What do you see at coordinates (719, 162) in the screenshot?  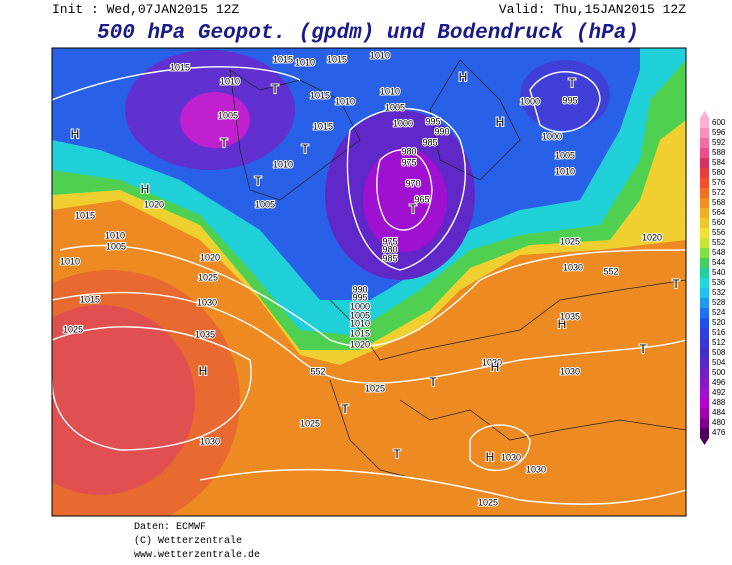 I see `colorbar-tick-label: 584` at bounding box center [719, 162].